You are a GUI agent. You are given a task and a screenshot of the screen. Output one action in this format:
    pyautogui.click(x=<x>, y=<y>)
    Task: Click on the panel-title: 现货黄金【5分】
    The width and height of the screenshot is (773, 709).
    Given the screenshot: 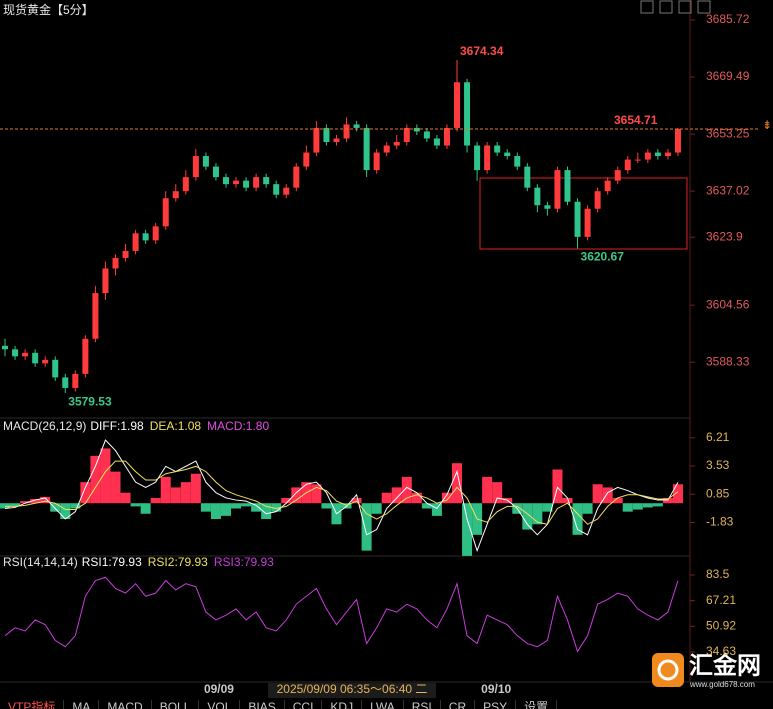 What is the action you would take?
    pyautogui.click(x=48, y=9)
    